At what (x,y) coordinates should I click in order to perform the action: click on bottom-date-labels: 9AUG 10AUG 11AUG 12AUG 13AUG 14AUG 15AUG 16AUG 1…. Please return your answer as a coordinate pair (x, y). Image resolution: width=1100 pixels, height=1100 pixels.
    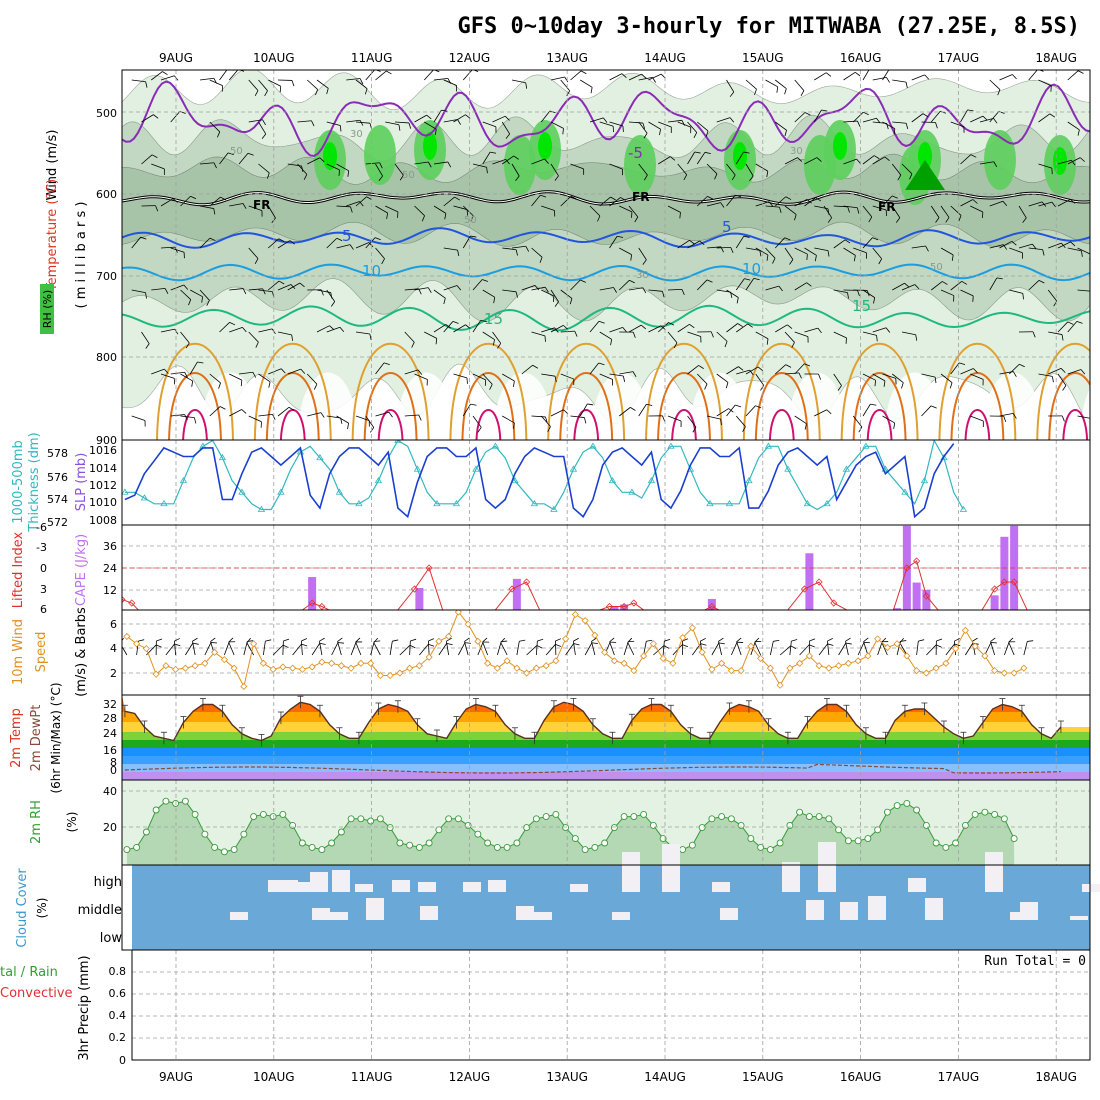
    Looking at the image, I should click on (618, 1077).